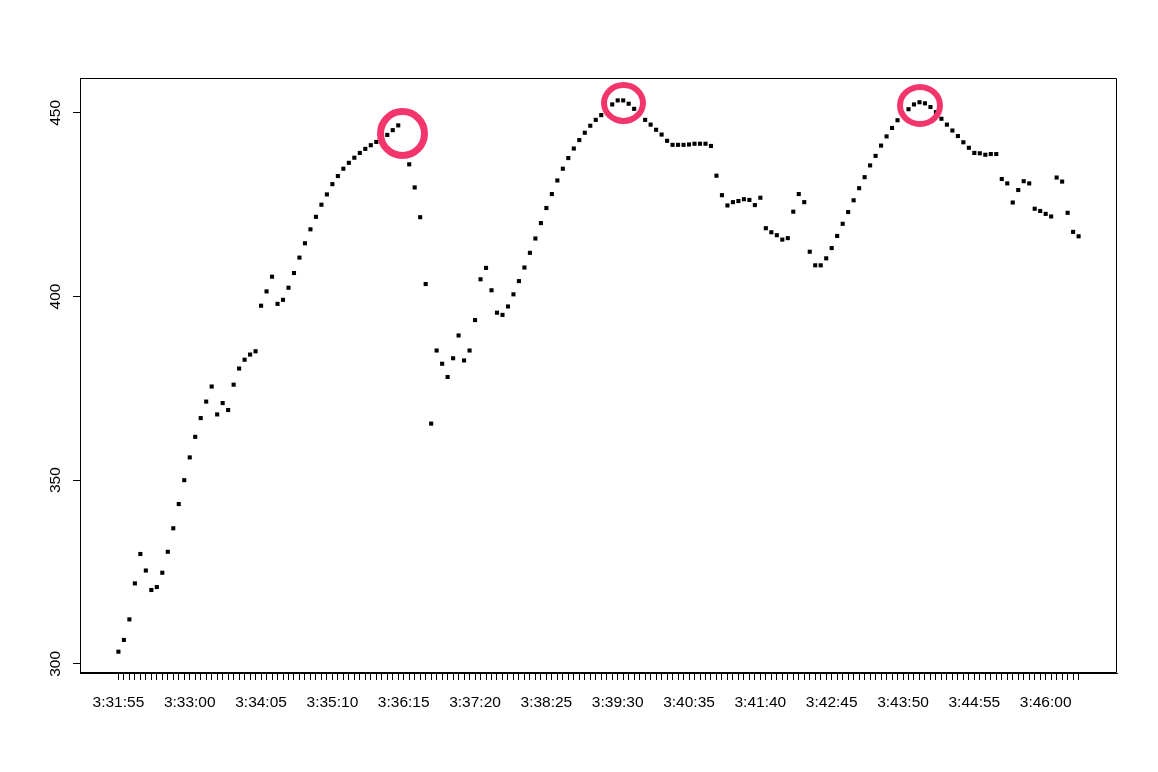 The height and width of the screenshot is (772, 1158). Describe the element at coordinates (831, 701) in the screenshot. I see `x-tick-label: 3:42:45` at that location.